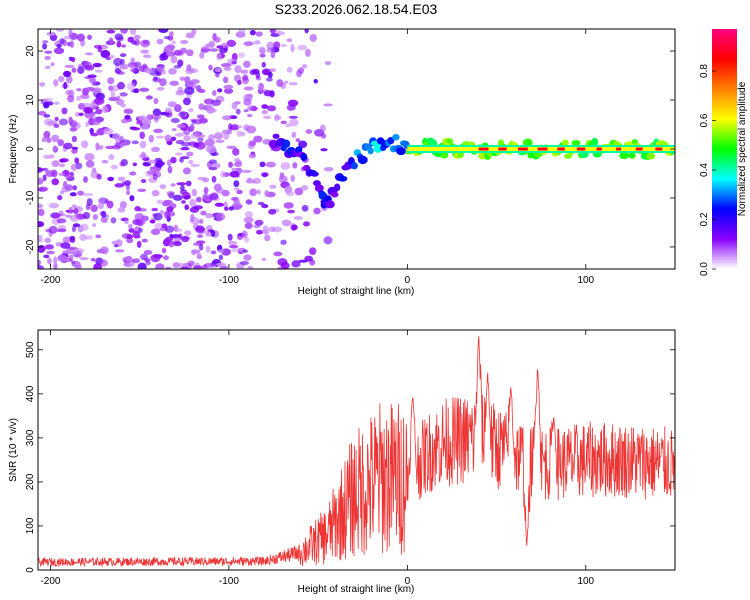 The height and width of the screenshot is (600, 750). I want to click on spectrogram-y-label: Frequency (Hz), so click(13, 149).